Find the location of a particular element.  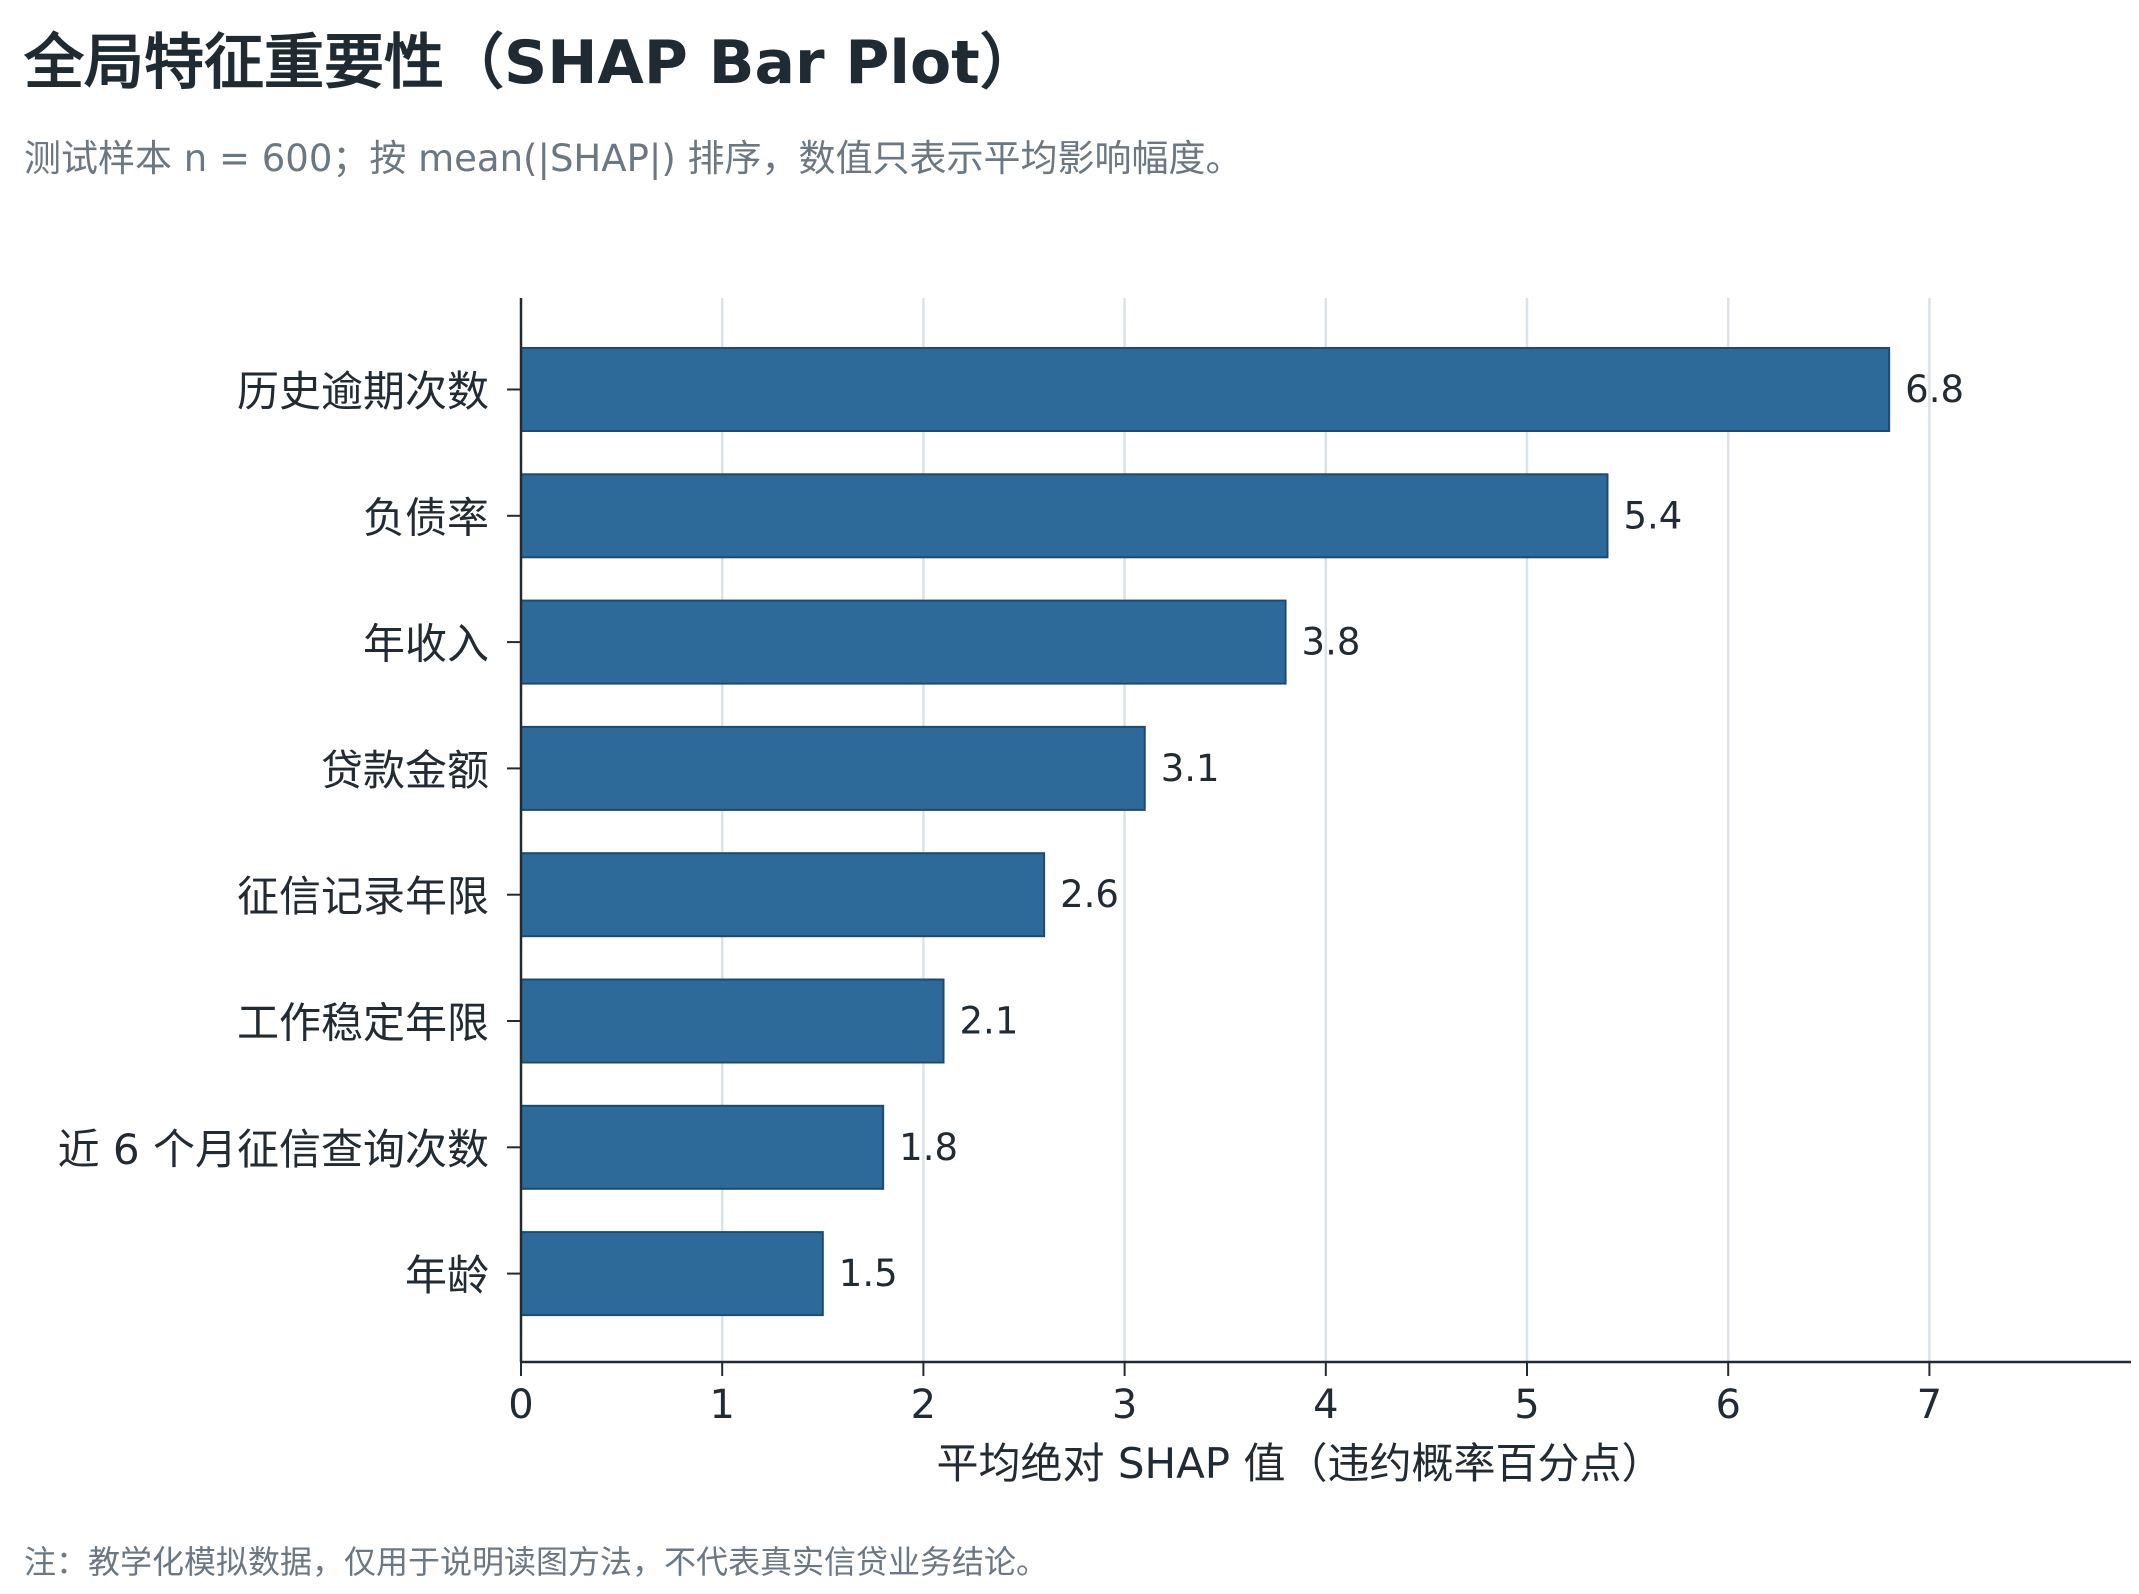

category-label: 历史逾期次数 is located at coordinates (363, 391).